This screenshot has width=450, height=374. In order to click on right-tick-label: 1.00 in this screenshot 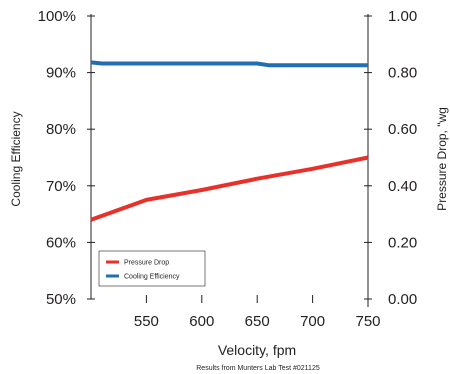, I will do `click(402, 16)`.